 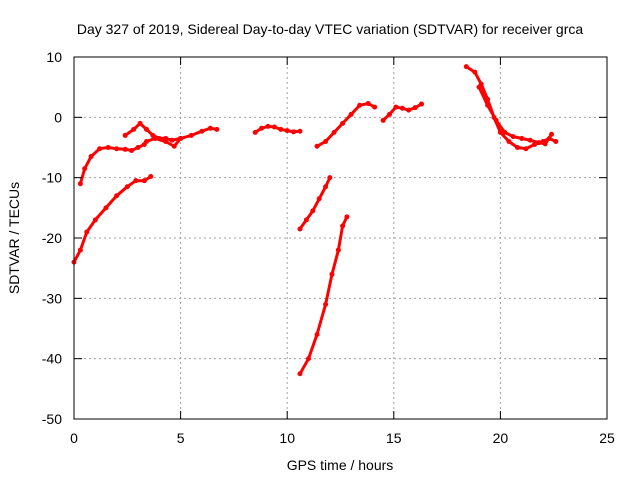 I want to click on series-arc1, so click(x=112, y=164).